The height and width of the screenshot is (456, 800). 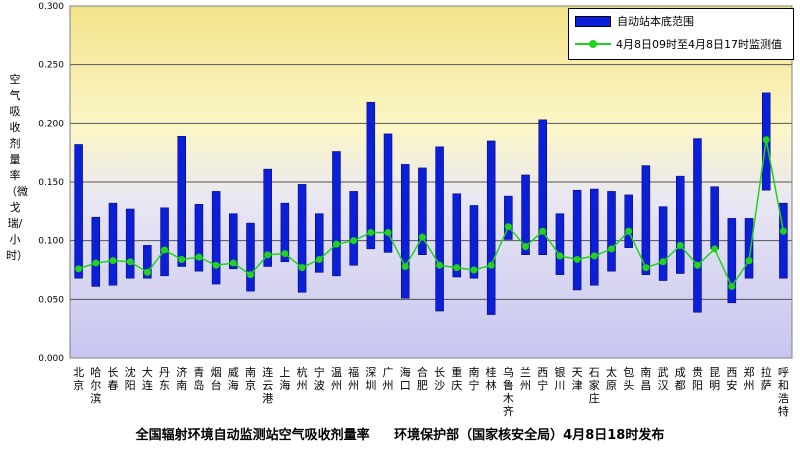 I want to click on legend-label-range: 自动站本底范围, so click(x=655, y=21).